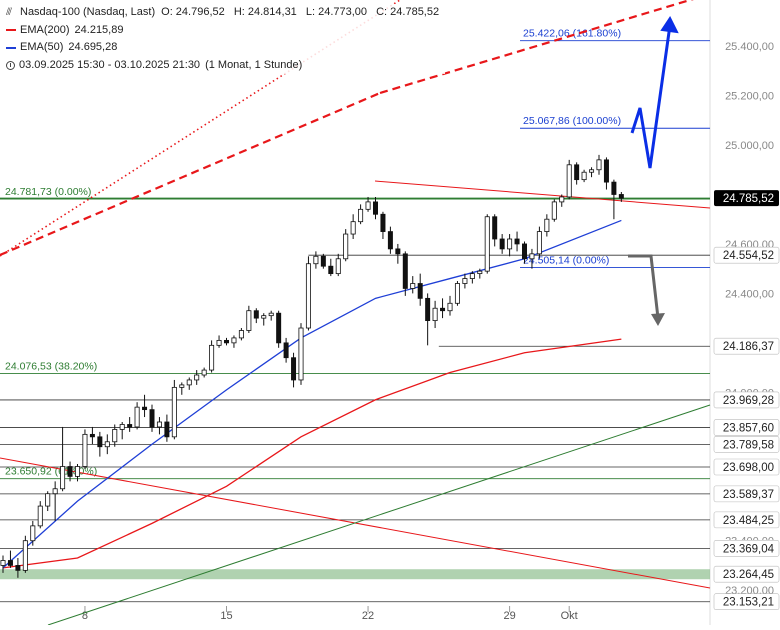  What do you see at coordinates (749, 47) in the screenshot?
I see `y-tick-label: 25.400,00` at bounding box center [749, 47].